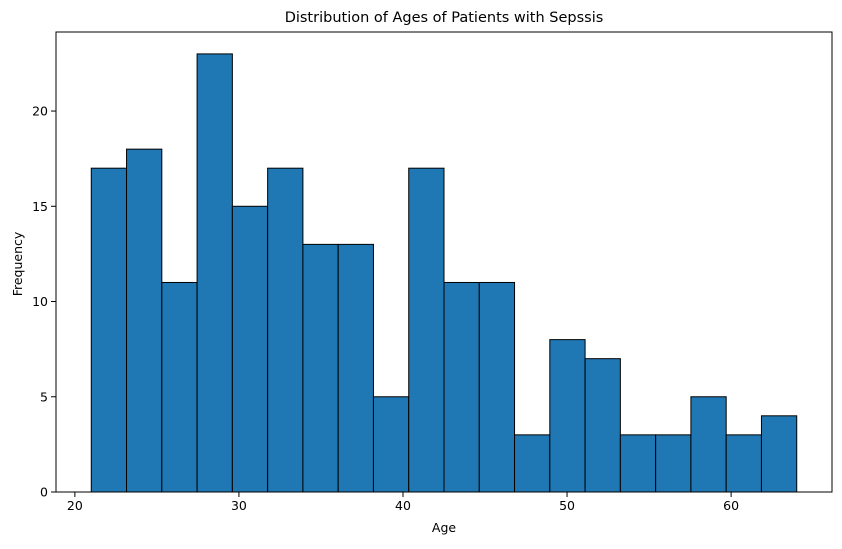  What do you see at coordinates (731, 505) in the screenshot?
I see `x-tick-label: 60` at bounding box center [731, 505].